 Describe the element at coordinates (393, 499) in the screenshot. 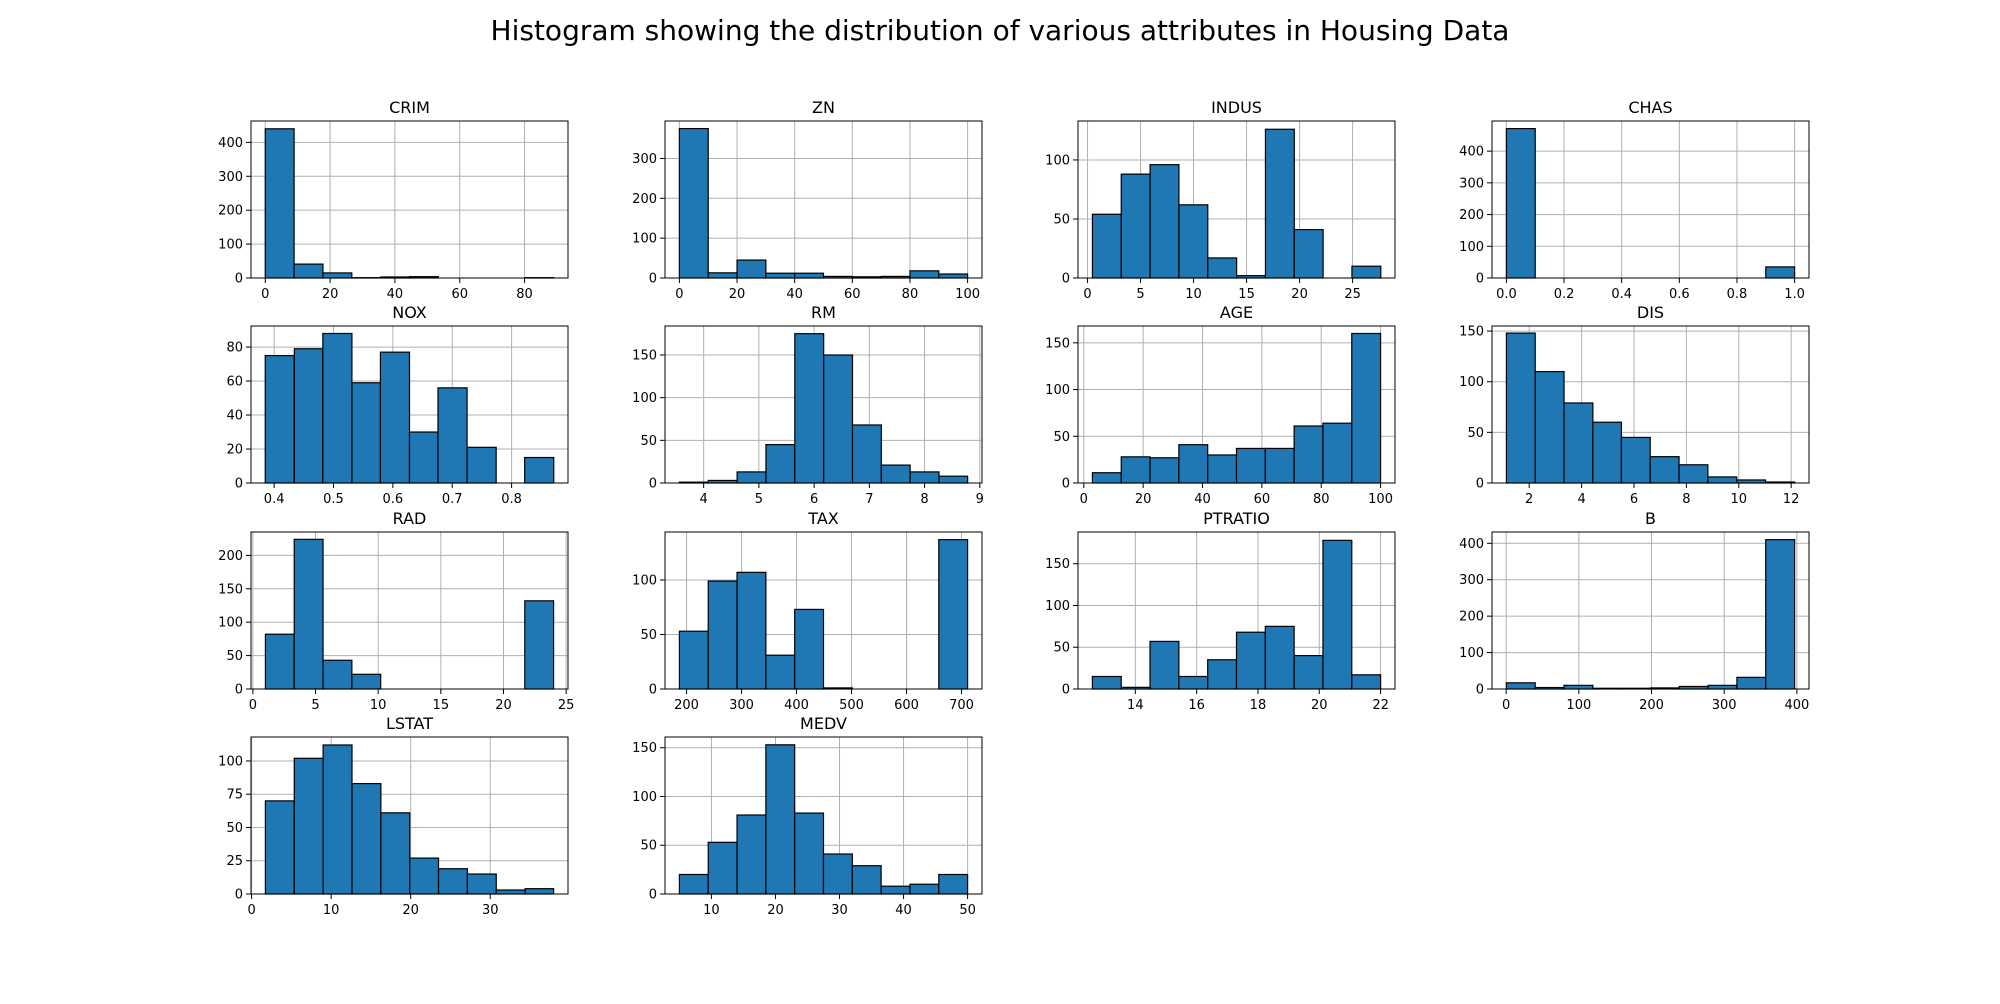

I see `x-tick-label: 0.6` at that location.